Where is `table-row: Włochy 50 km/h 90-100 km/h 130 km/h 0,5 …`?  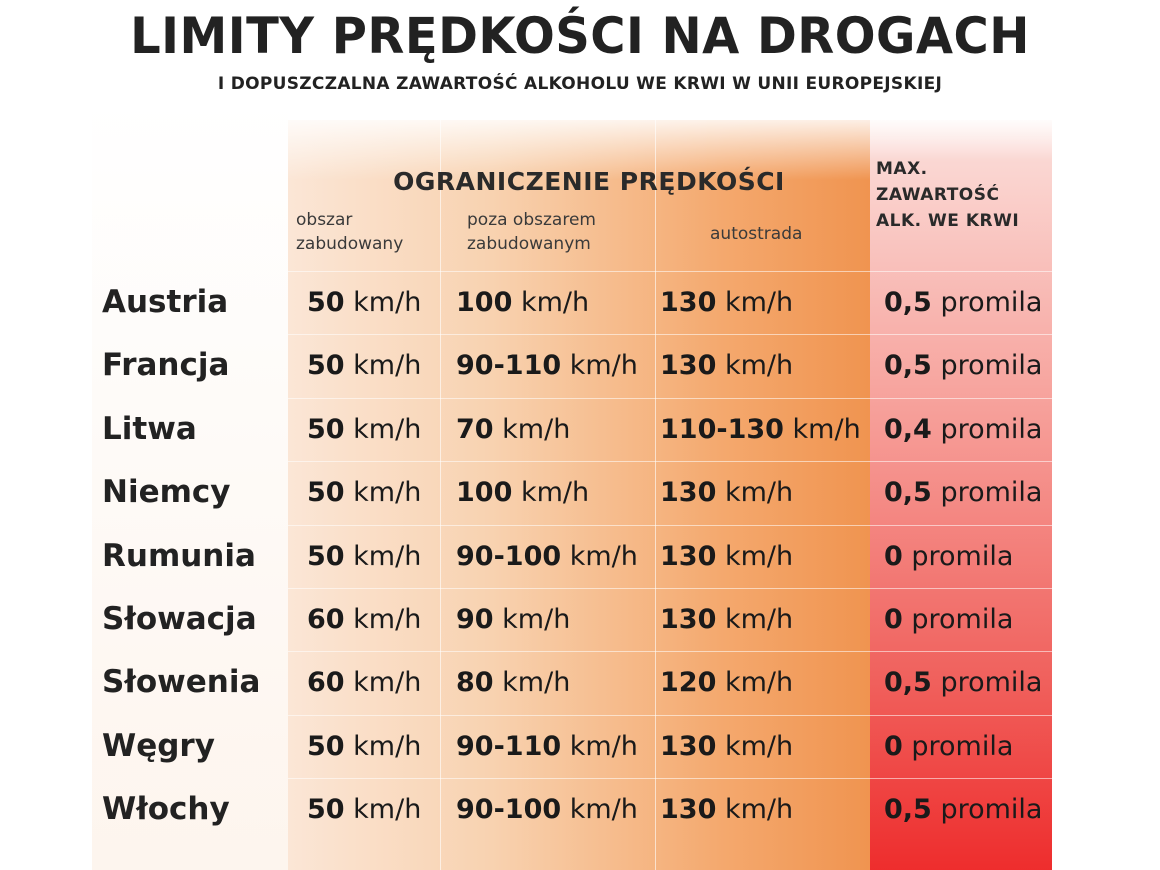
table-row: Włochy 50 km/h 90-100 km/h 130 km/h 0,5 … is located at coordinates (580, 809).